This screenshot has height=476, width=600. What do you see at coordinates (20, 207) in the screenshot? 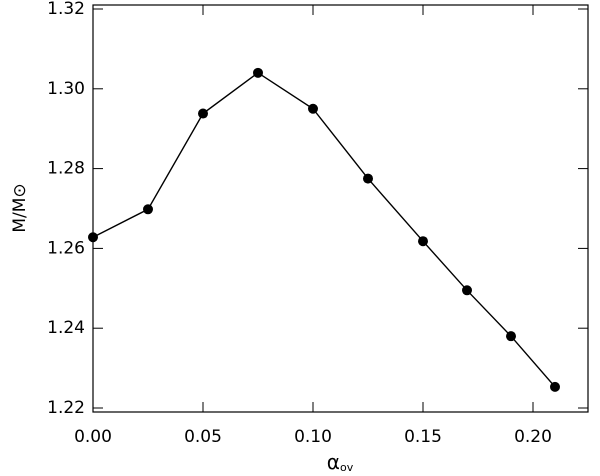
I see `y-axis-label: M/M⊙` at bounding box center [20, 207].